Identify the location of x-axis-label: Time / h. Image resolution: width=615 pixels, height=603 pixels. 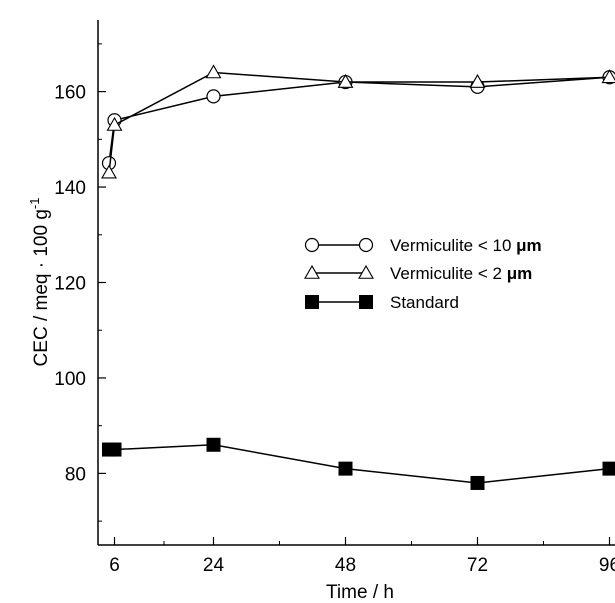
(360, 592).